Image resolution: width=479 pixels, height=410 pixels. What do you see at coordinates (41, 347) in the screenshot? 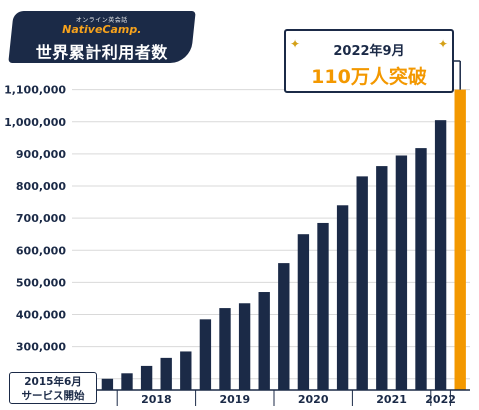
I see `y-tick-label: 300,000` at bounding box center [41, 347].